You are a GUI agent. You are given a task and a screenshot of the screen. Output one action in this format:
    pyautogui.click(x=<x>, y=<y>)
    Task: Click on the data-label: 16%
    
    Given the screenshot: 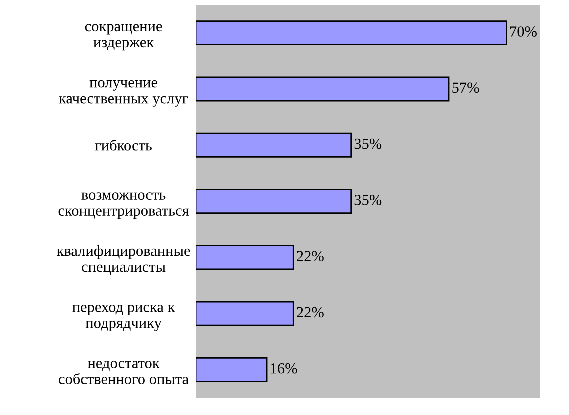 What is the action you would take?
    pyautogui.click(x=284, y=368)
    